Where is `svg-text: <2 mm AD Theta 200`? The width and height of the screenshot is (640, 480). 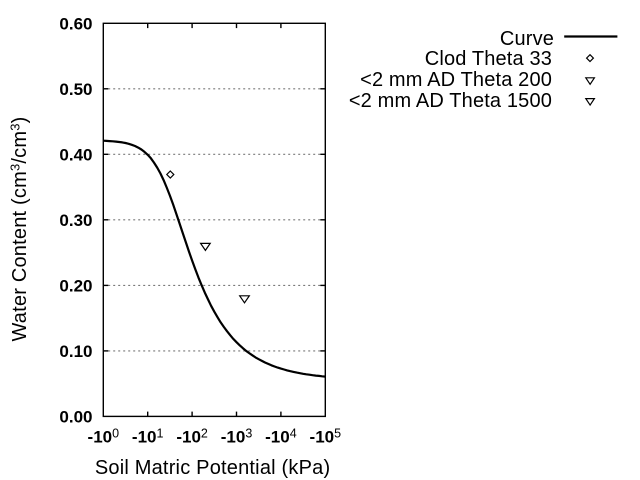
svg-text: <2 mm AD Theta 200 is located at coordinates (456, 80).